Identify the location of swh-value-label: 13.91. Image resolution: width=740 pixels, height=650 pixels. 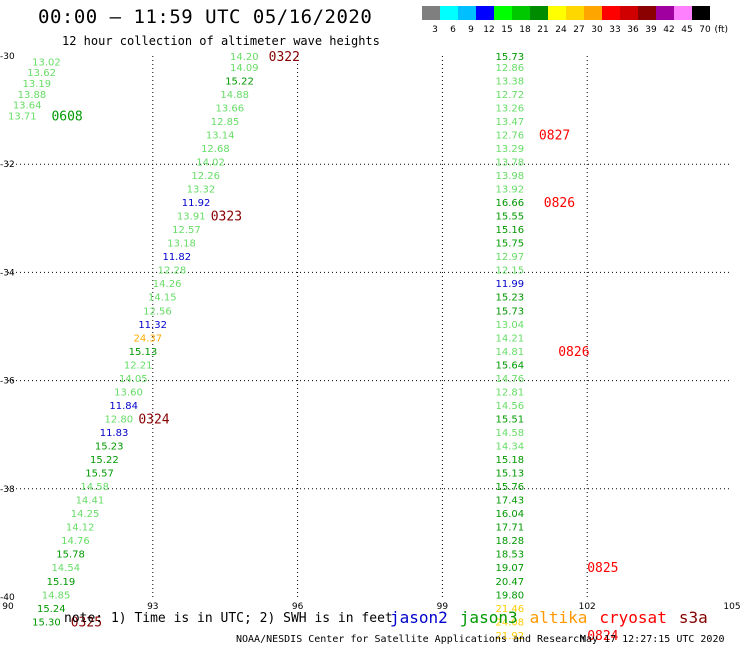
(191, 217).